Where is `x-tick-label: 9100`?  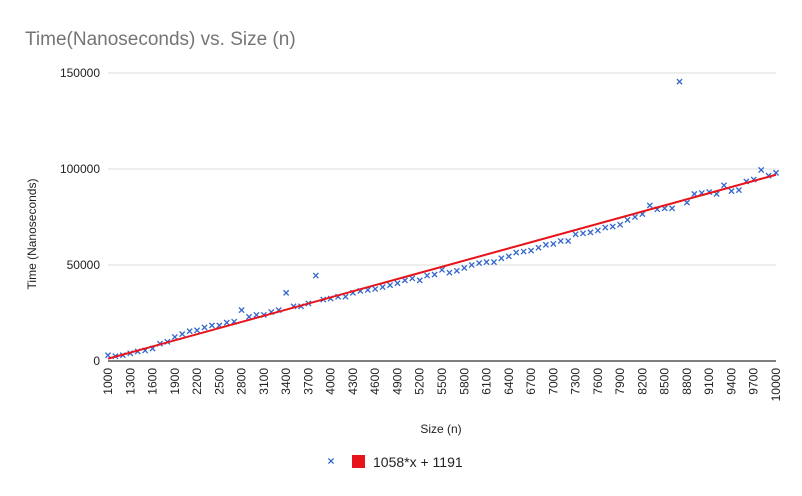 x-tick-label: 9100 is located at coordinates (709, 381).